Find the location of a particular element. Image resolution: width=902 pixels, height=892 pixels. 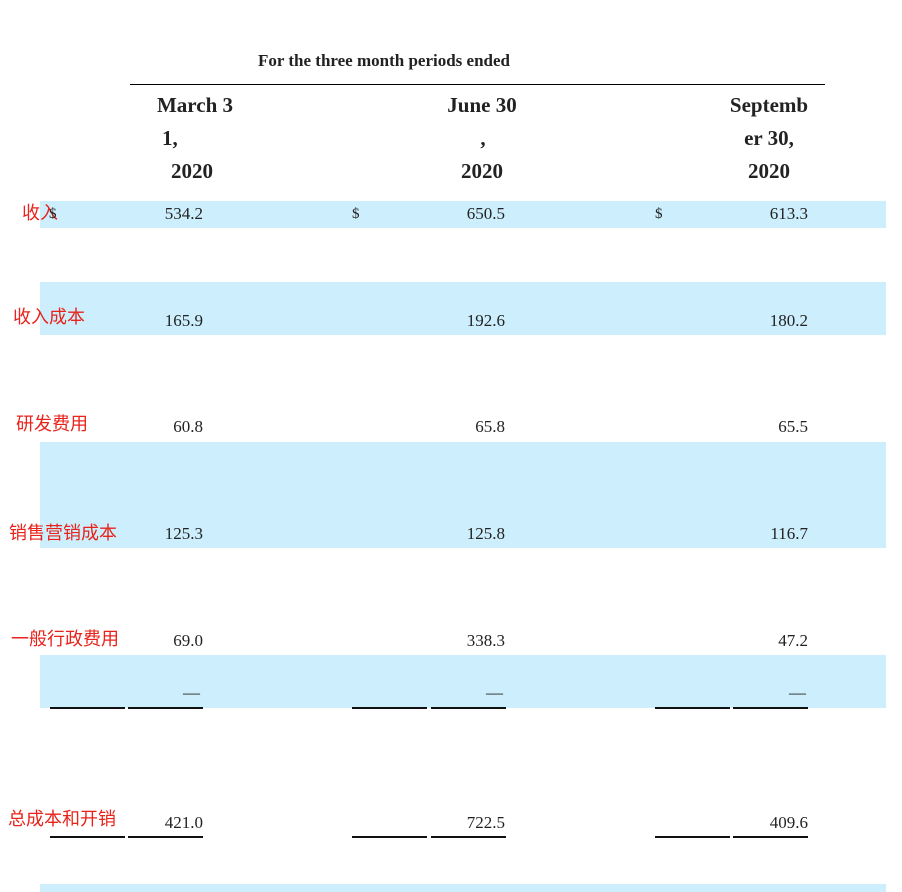

column-header-june: June 30 , 2020 is located at coordinates (482, 138).